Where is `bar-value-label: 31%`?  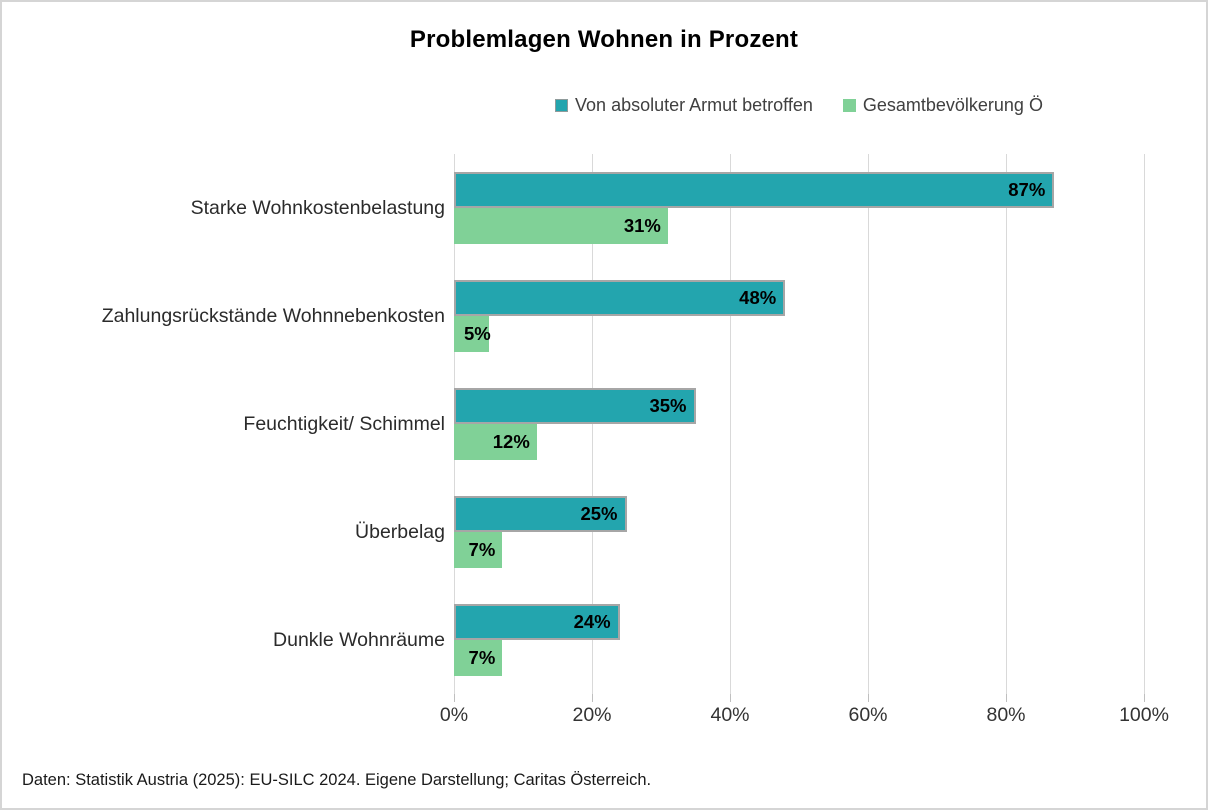 bar-value-label: 31% is located at coordinates (642, 225).